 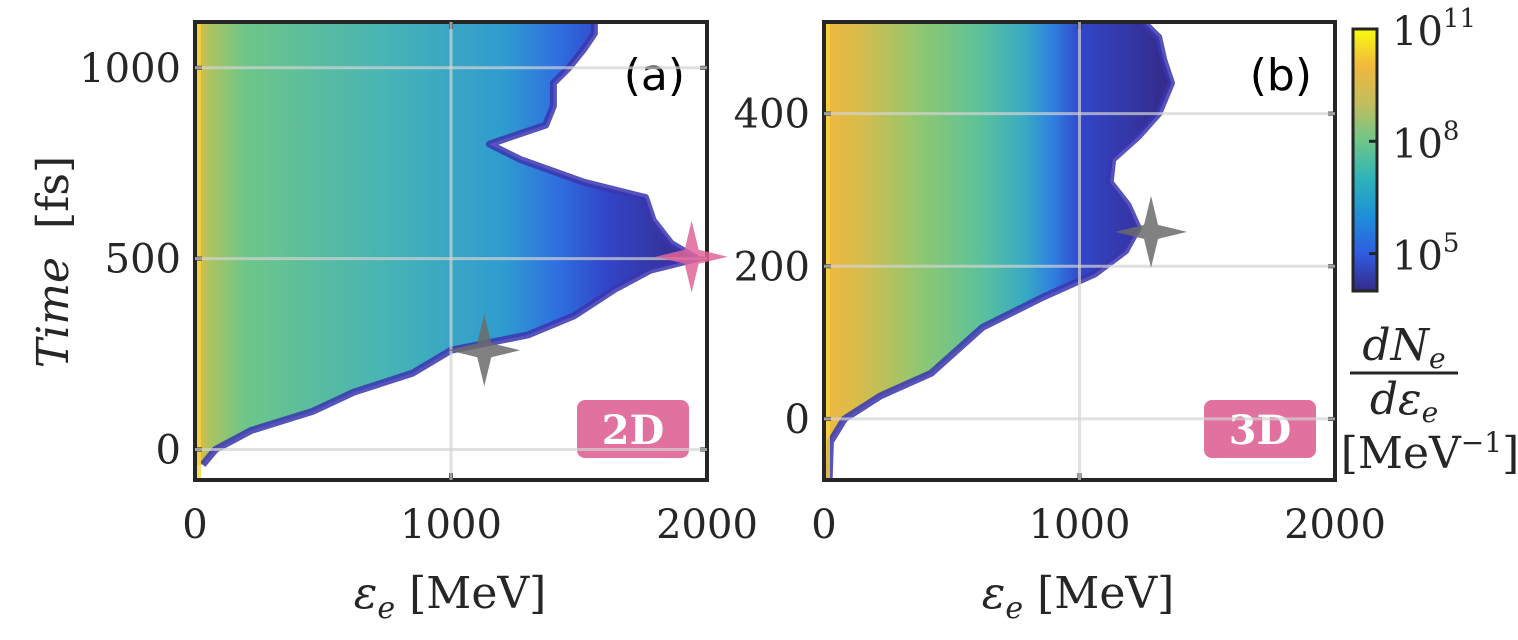 What do you see at coordinates (588, 303) in the screenshot?
I see `markers-a` at bounding box center [588, 303].